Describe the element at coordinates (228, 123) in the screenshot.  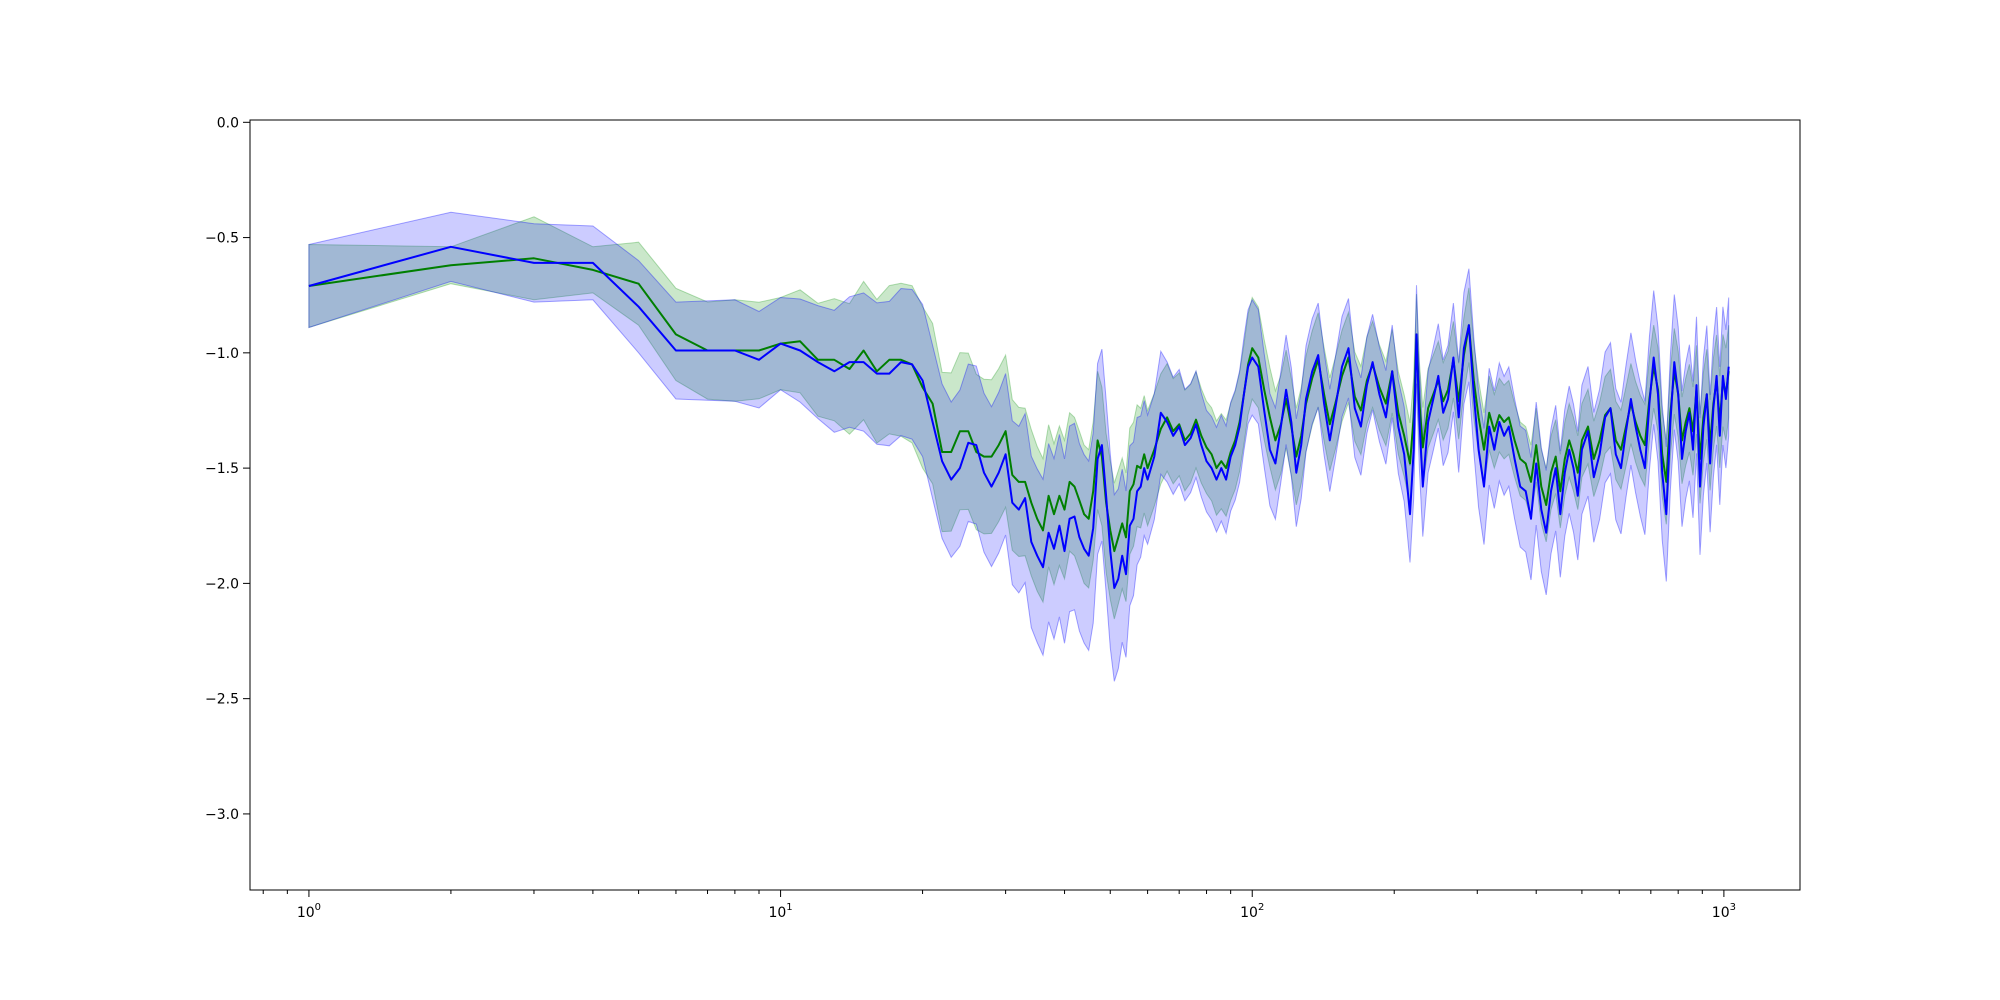
I see `y-tick-label: 0.0` at that location.